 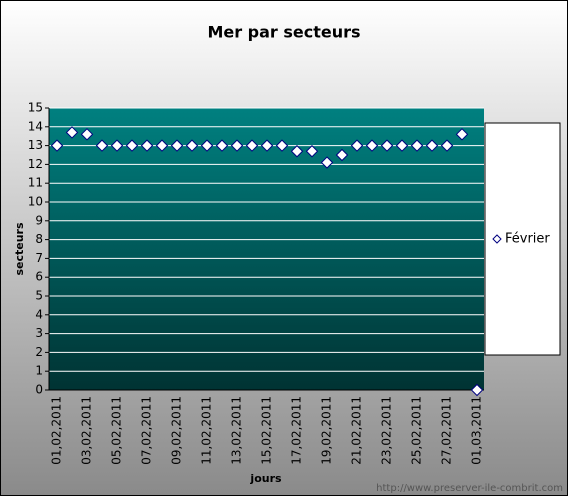 I want to click on x-tick-label: 21,02,2011, so click(x=357, y=430).